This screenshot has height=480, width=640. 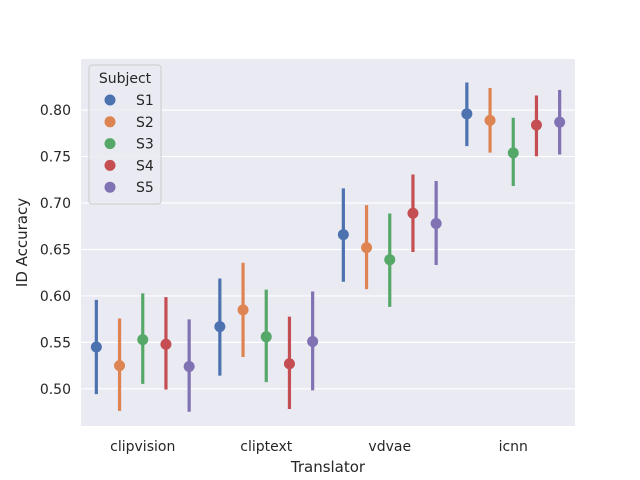 I want to click on legend-title: Subject, so click(x=125, y=79).